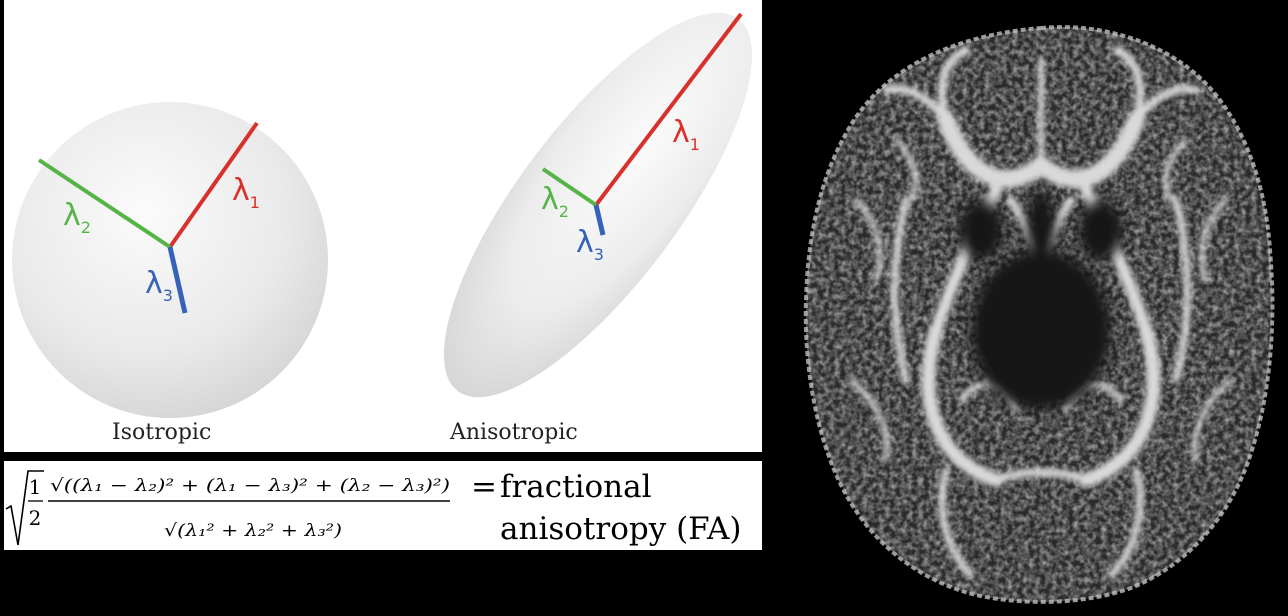 Image resolution: width=1288 pixels, height=616 pixels. What do you see at coordinates (35, 487) in the screenshot?
I see `sqrt-half-numerator: 1` at bounding box center [35, 487].